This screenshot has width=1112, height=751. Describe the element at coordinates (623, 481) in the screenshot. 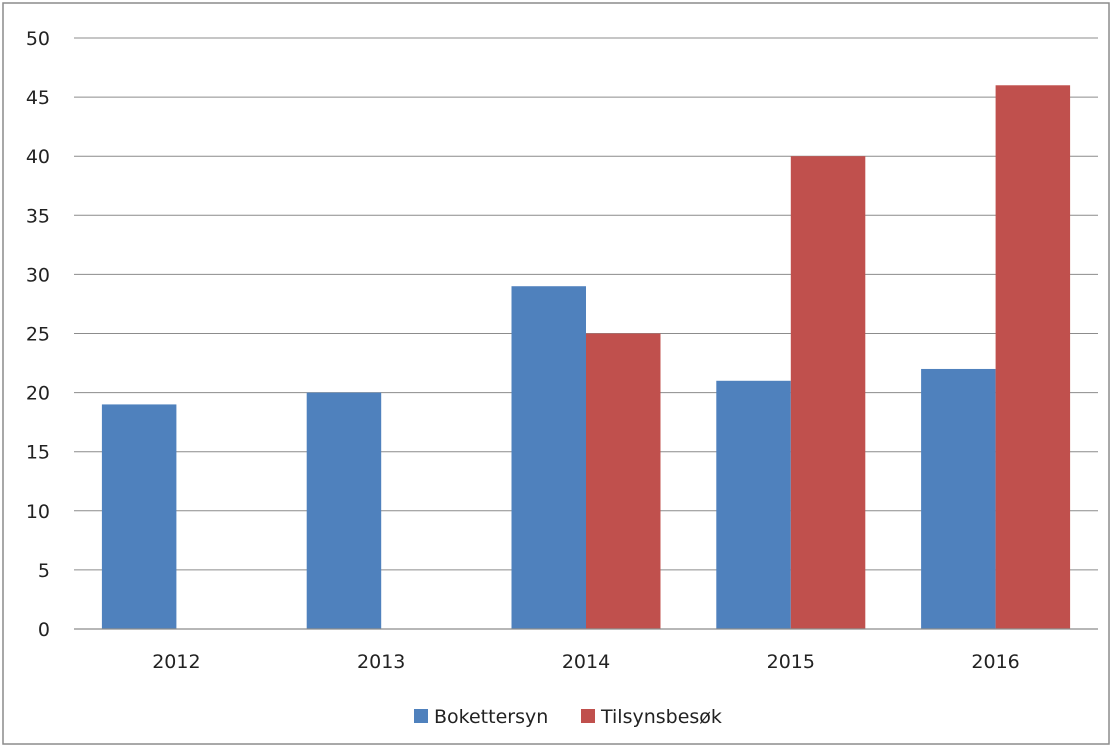

I see `bar-tilsynsbesøk-2014` at that location.